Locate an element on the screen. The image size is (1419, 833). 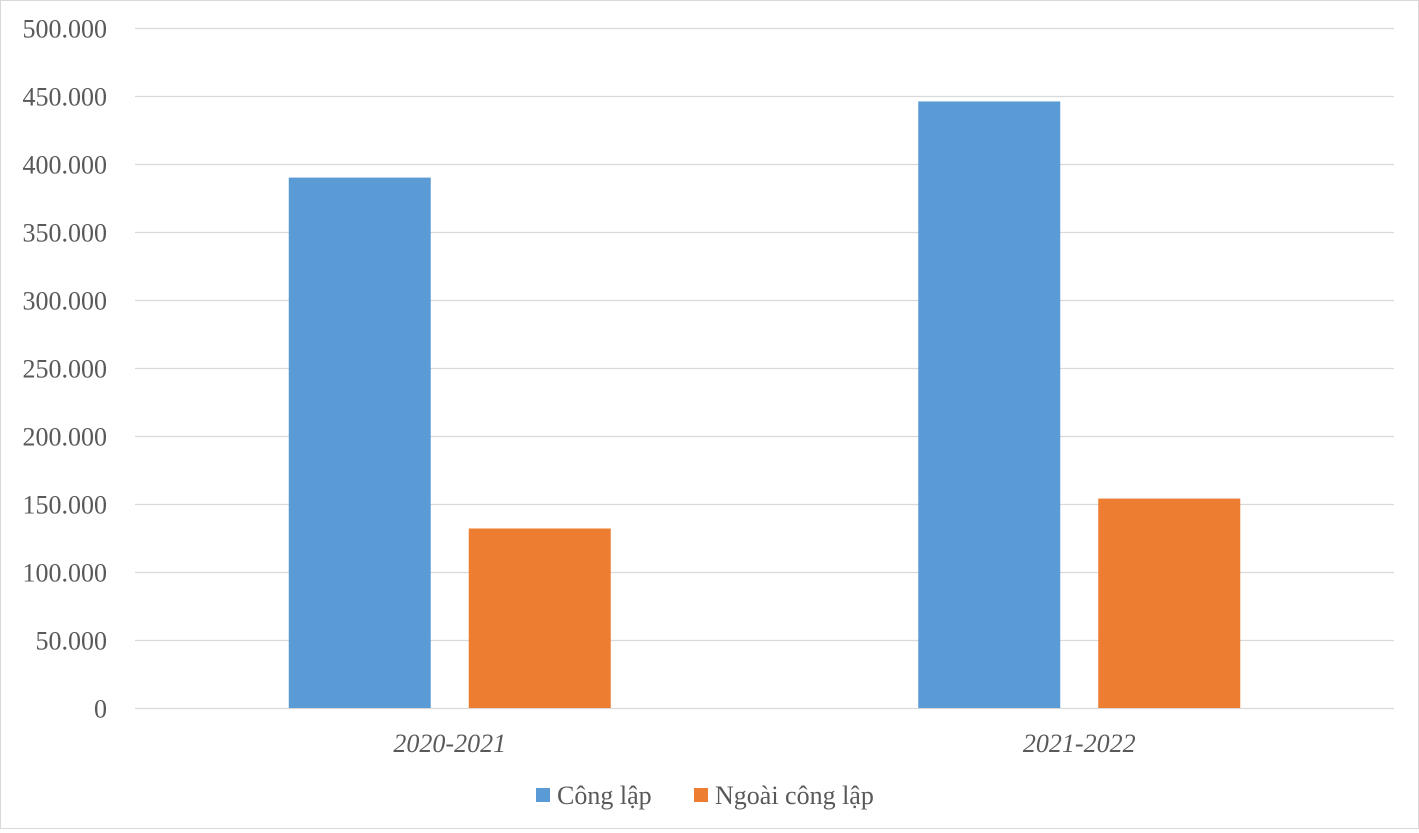
bar-cong-lap-2021-2022 is located at coordinates (989, 404).